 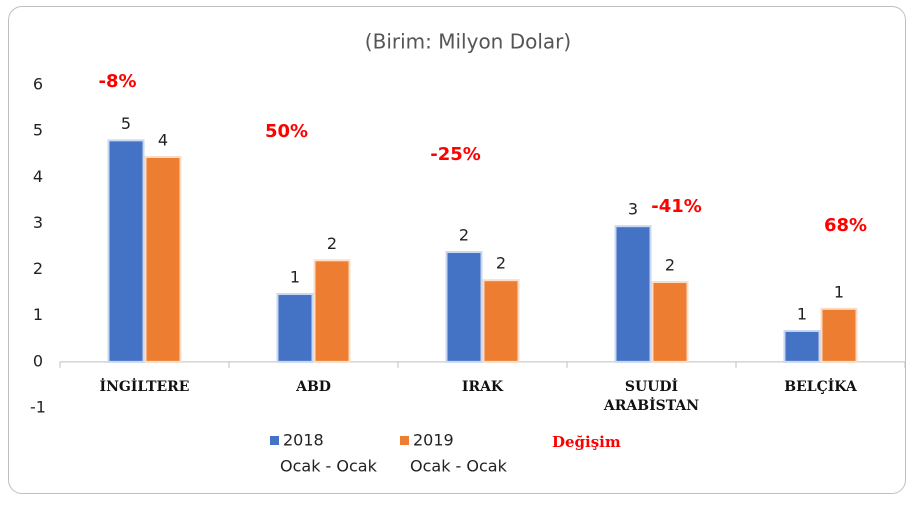 What do you see at coordinates (303, 440) in the screenshot?
I see `legend-label: 2018` at bounding box center [303, 440].